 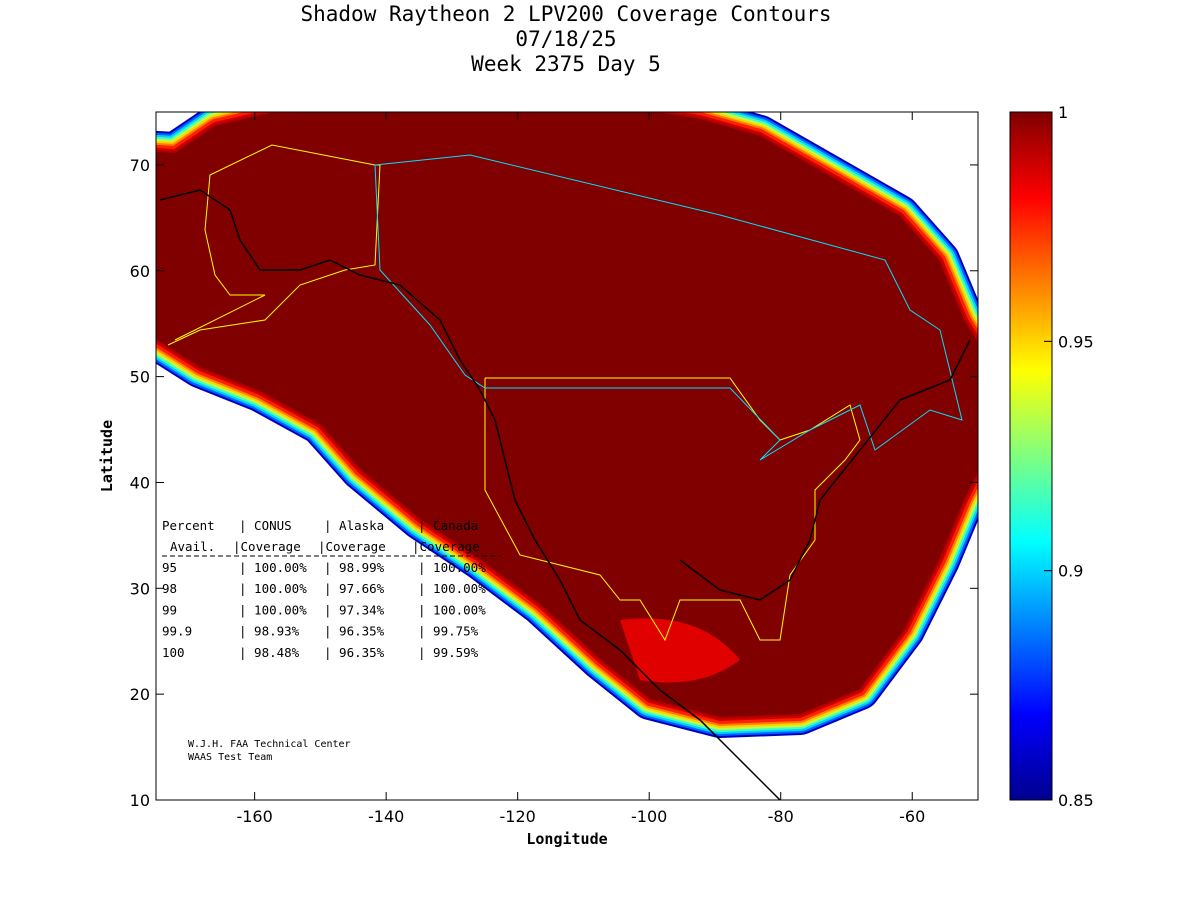 What do you see at coordinates (1031, 456) in the screenshot?
I see `colorbar` at bounding box center [1031, 456].